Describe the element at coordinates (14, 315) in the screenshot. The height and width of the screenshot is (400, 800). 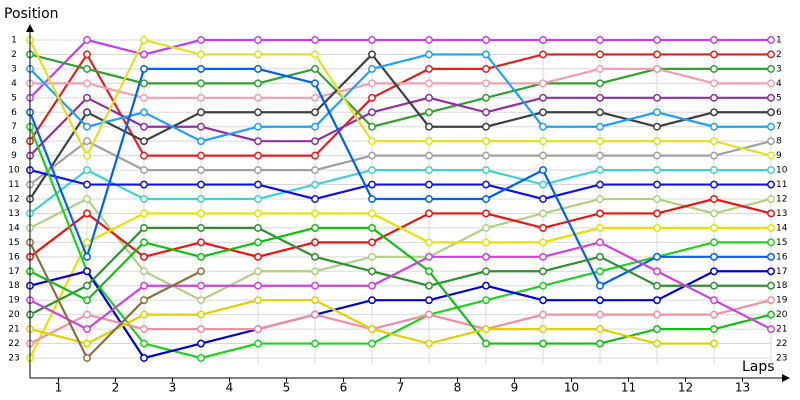
I see `y-tick-label: 20` at that location.